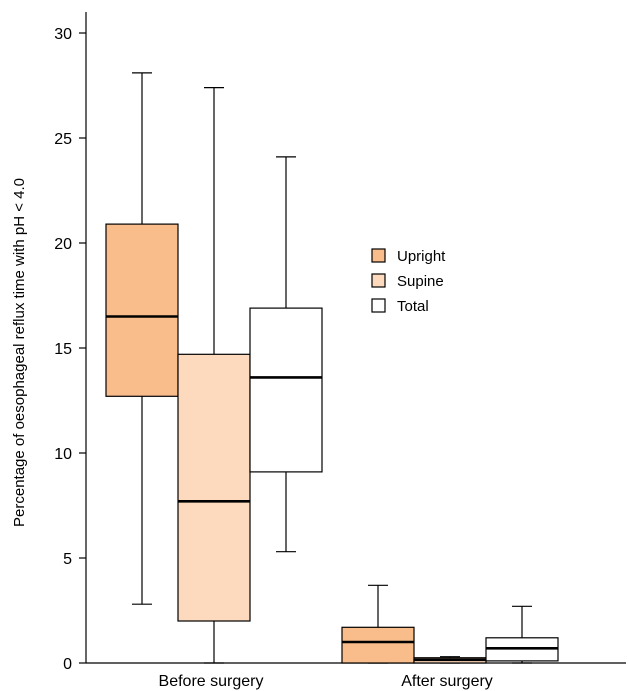 The height and width of the screenshot is (691, 629). What do you see at coordinates (356, 676) in the screenshot?
I see `x-axis: Before surgery After surgery` at bounding box center [356, 676].